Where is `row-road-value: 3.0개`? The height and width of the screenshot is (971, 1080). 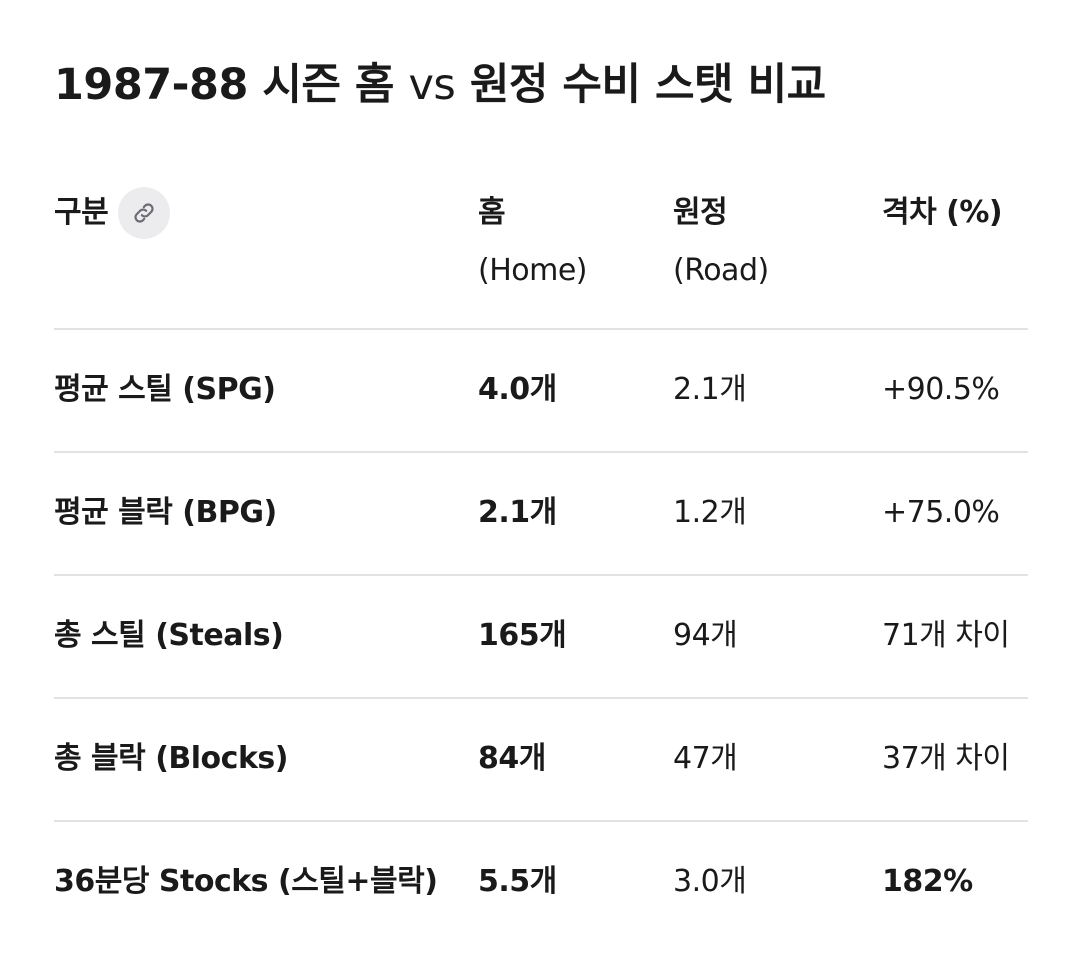
row-road-value: 3.0개 is located at coordinates (710, 881).